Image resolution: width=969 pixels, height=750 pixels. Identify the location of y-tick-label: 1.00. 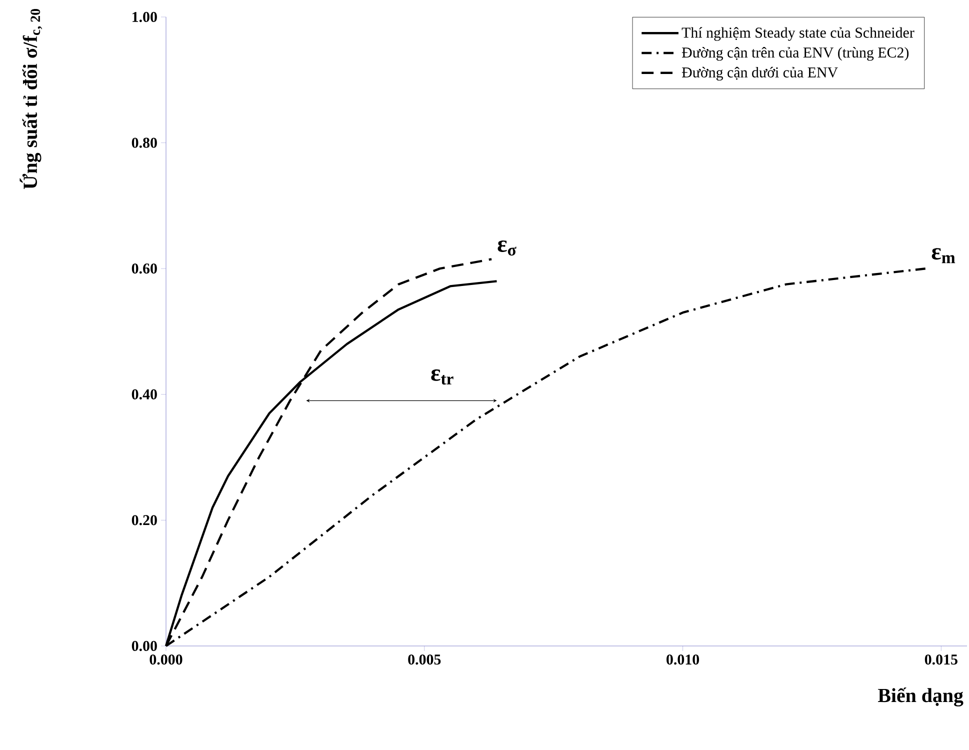
(144, 17).